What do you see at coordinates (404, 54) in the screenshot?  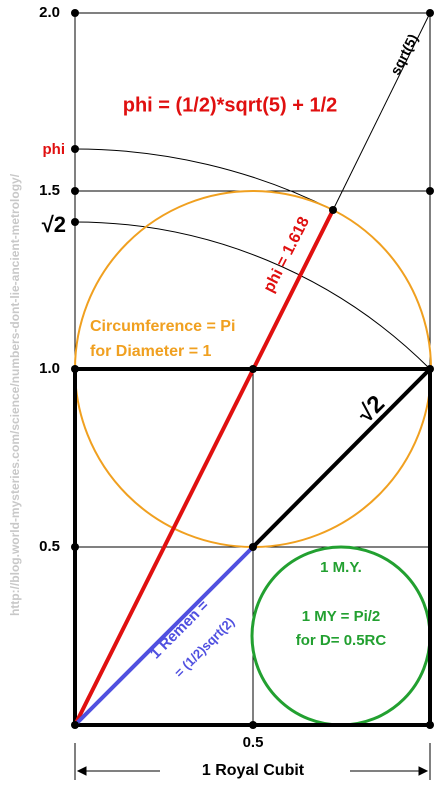 I see `sqrt5-label: sqrt(5)` at bounding box center [404, 54].